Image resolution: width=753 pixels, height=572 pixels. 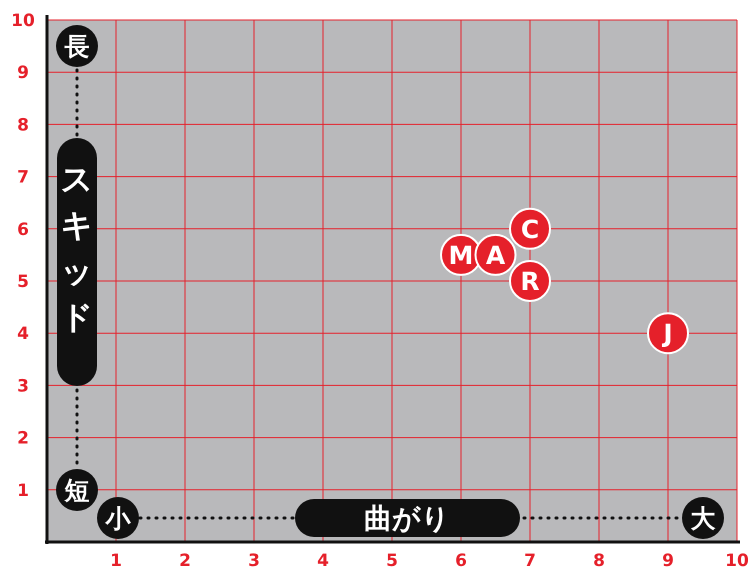 I want to click on data-label: C, so click(x=530, y=229).